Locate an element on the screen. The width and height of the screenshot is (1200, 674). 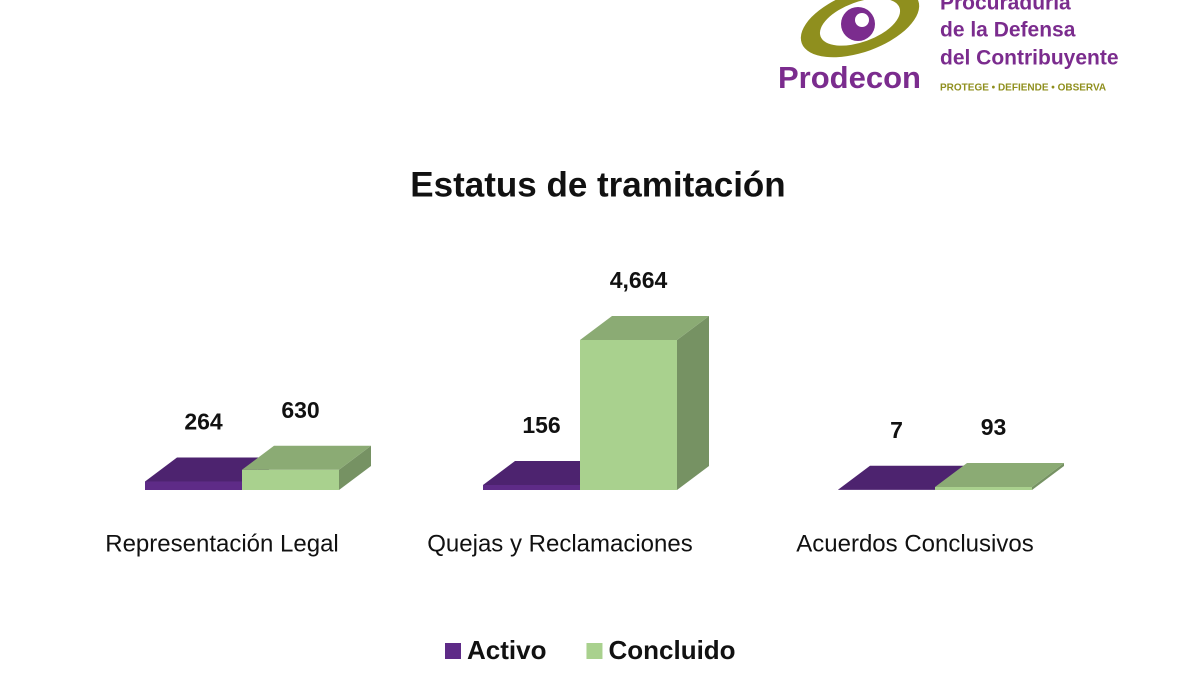
value-label: 630 is located at coordinates (300, 410).